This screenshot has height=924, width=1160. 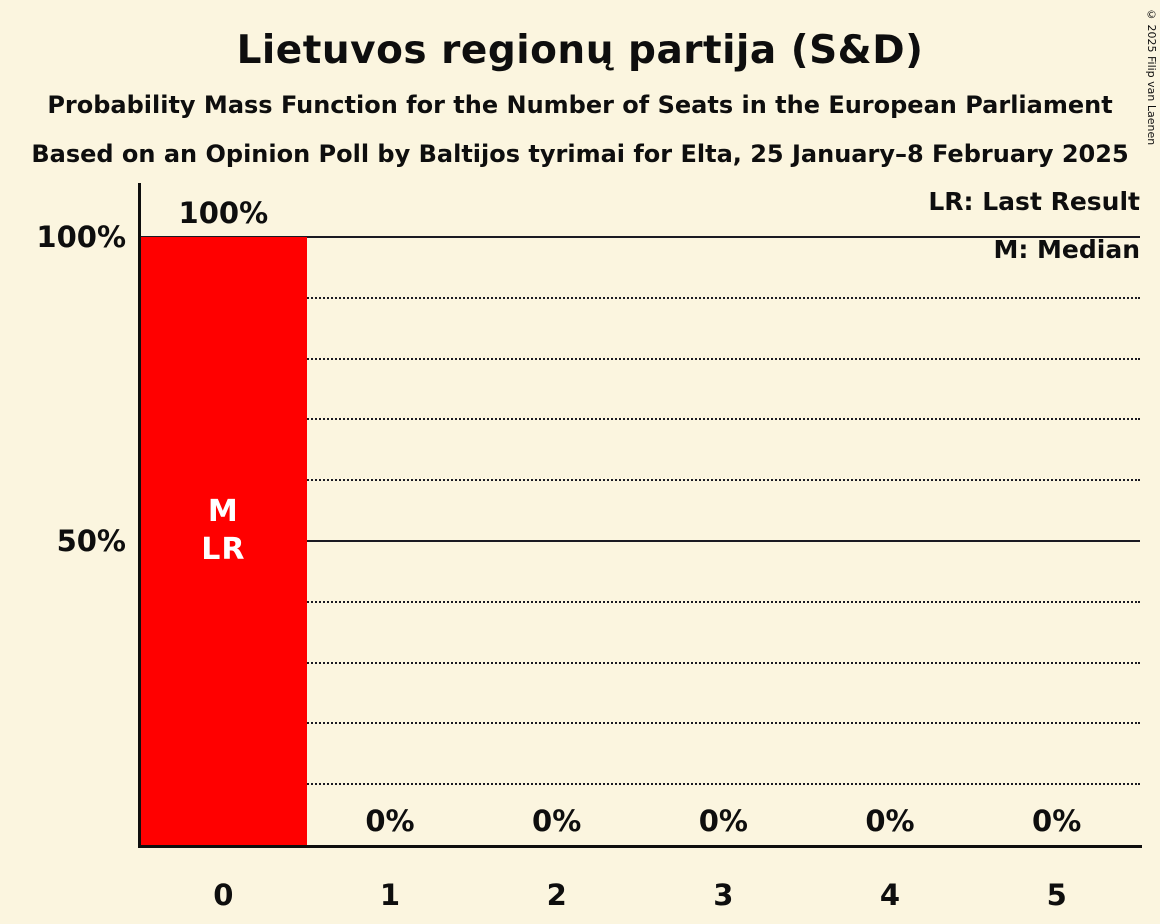 I want to click on bar-value-label-4: 0%, so click(x=890, y=821).